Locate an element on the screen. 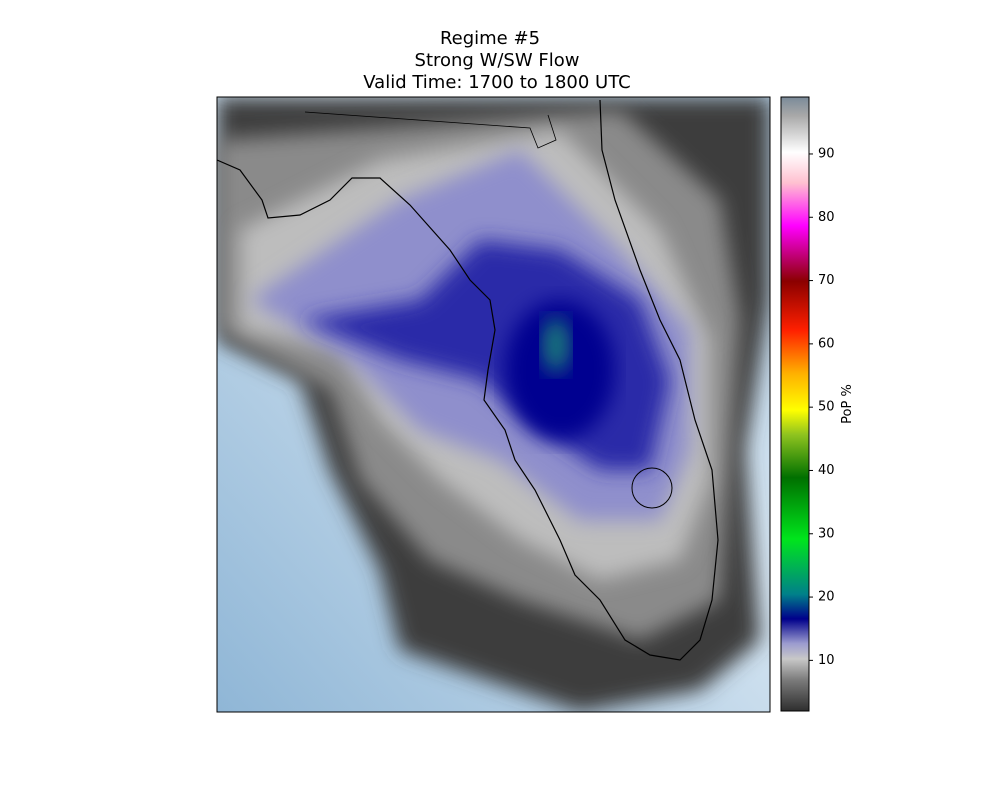  lake-okeechobee is located at coordinates (652, 488).